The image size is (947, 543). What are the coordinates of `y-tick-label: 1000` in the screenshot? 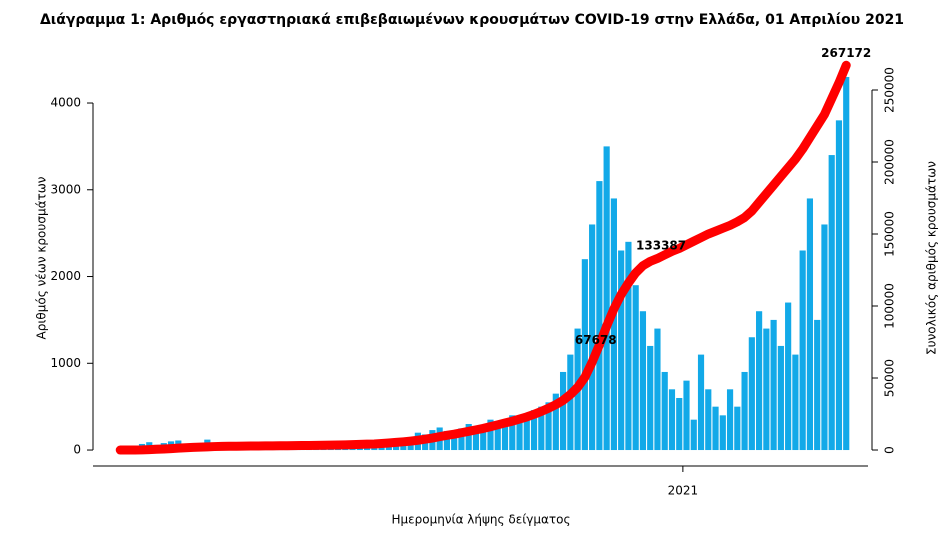 It's located at (65, 363).